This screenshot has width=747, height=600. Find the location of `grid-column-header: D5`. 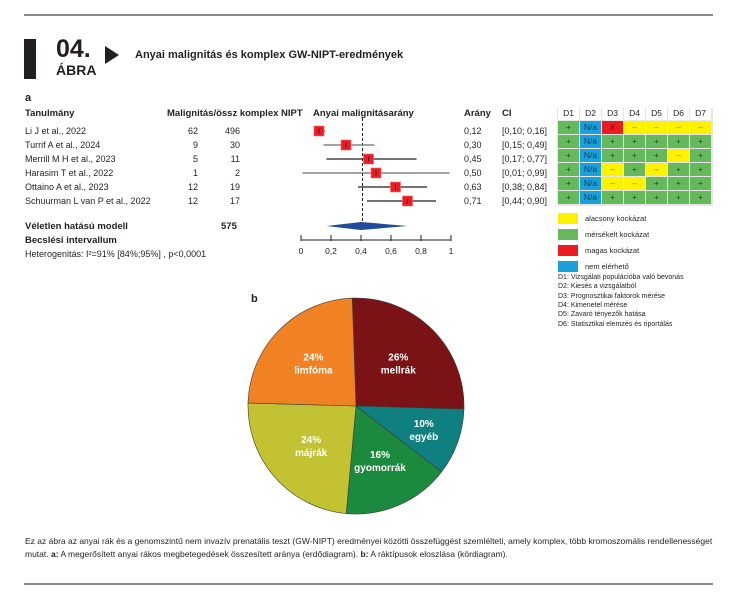

grid-column-header: D5 is located at coordinates (656, 114).